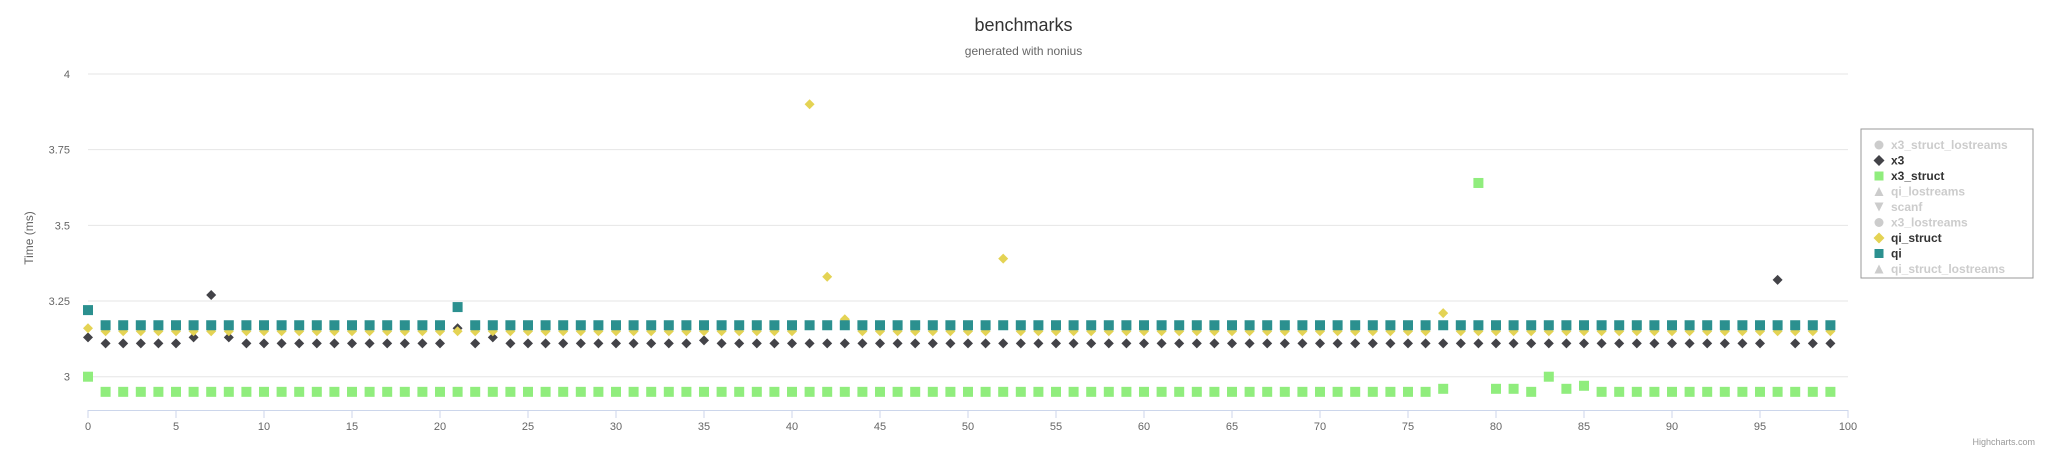  What do you see at coordinates (1023, 51) in the screenshot?
I see `chart-subtitle: generated with nonius` at bounding box center [1023, 51].